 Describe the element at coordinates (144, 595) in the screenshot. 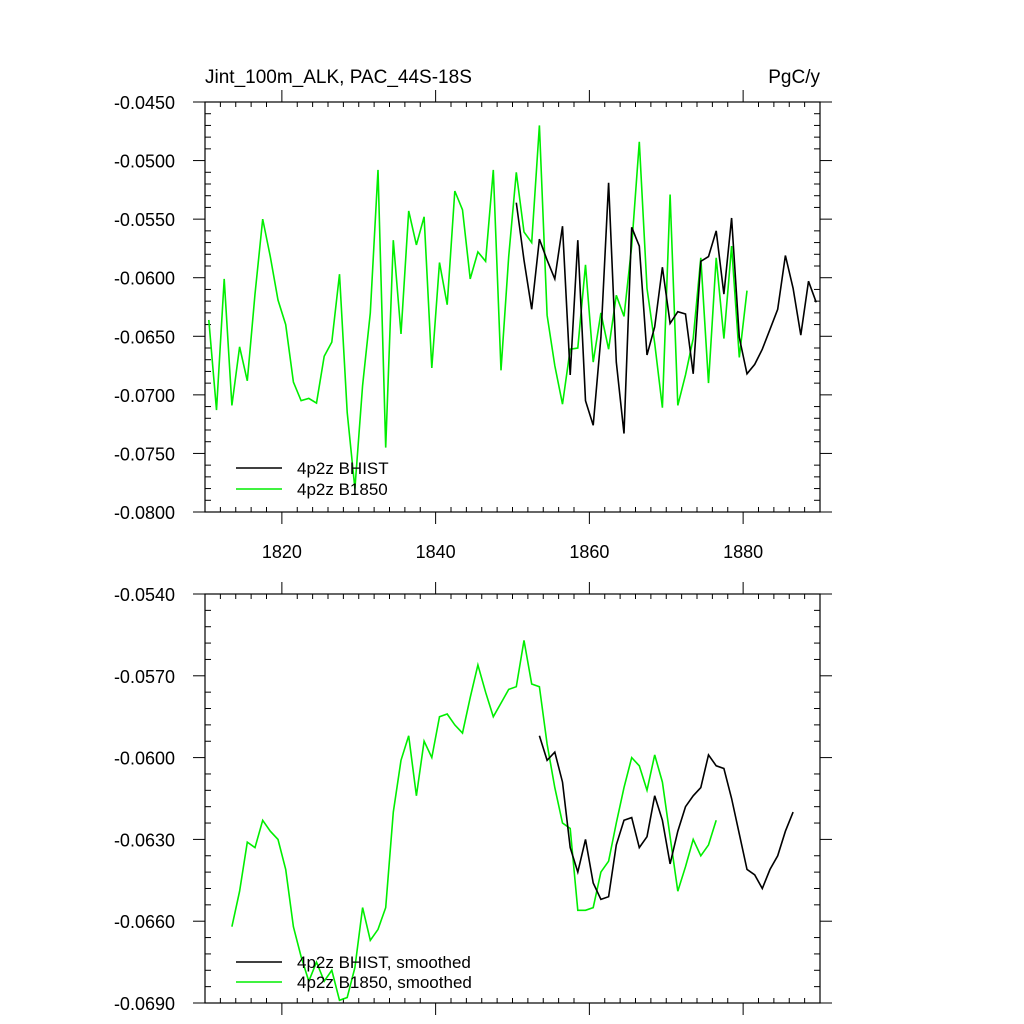

I see `bottom-chart-ytick-label: -0.0540` at that location.